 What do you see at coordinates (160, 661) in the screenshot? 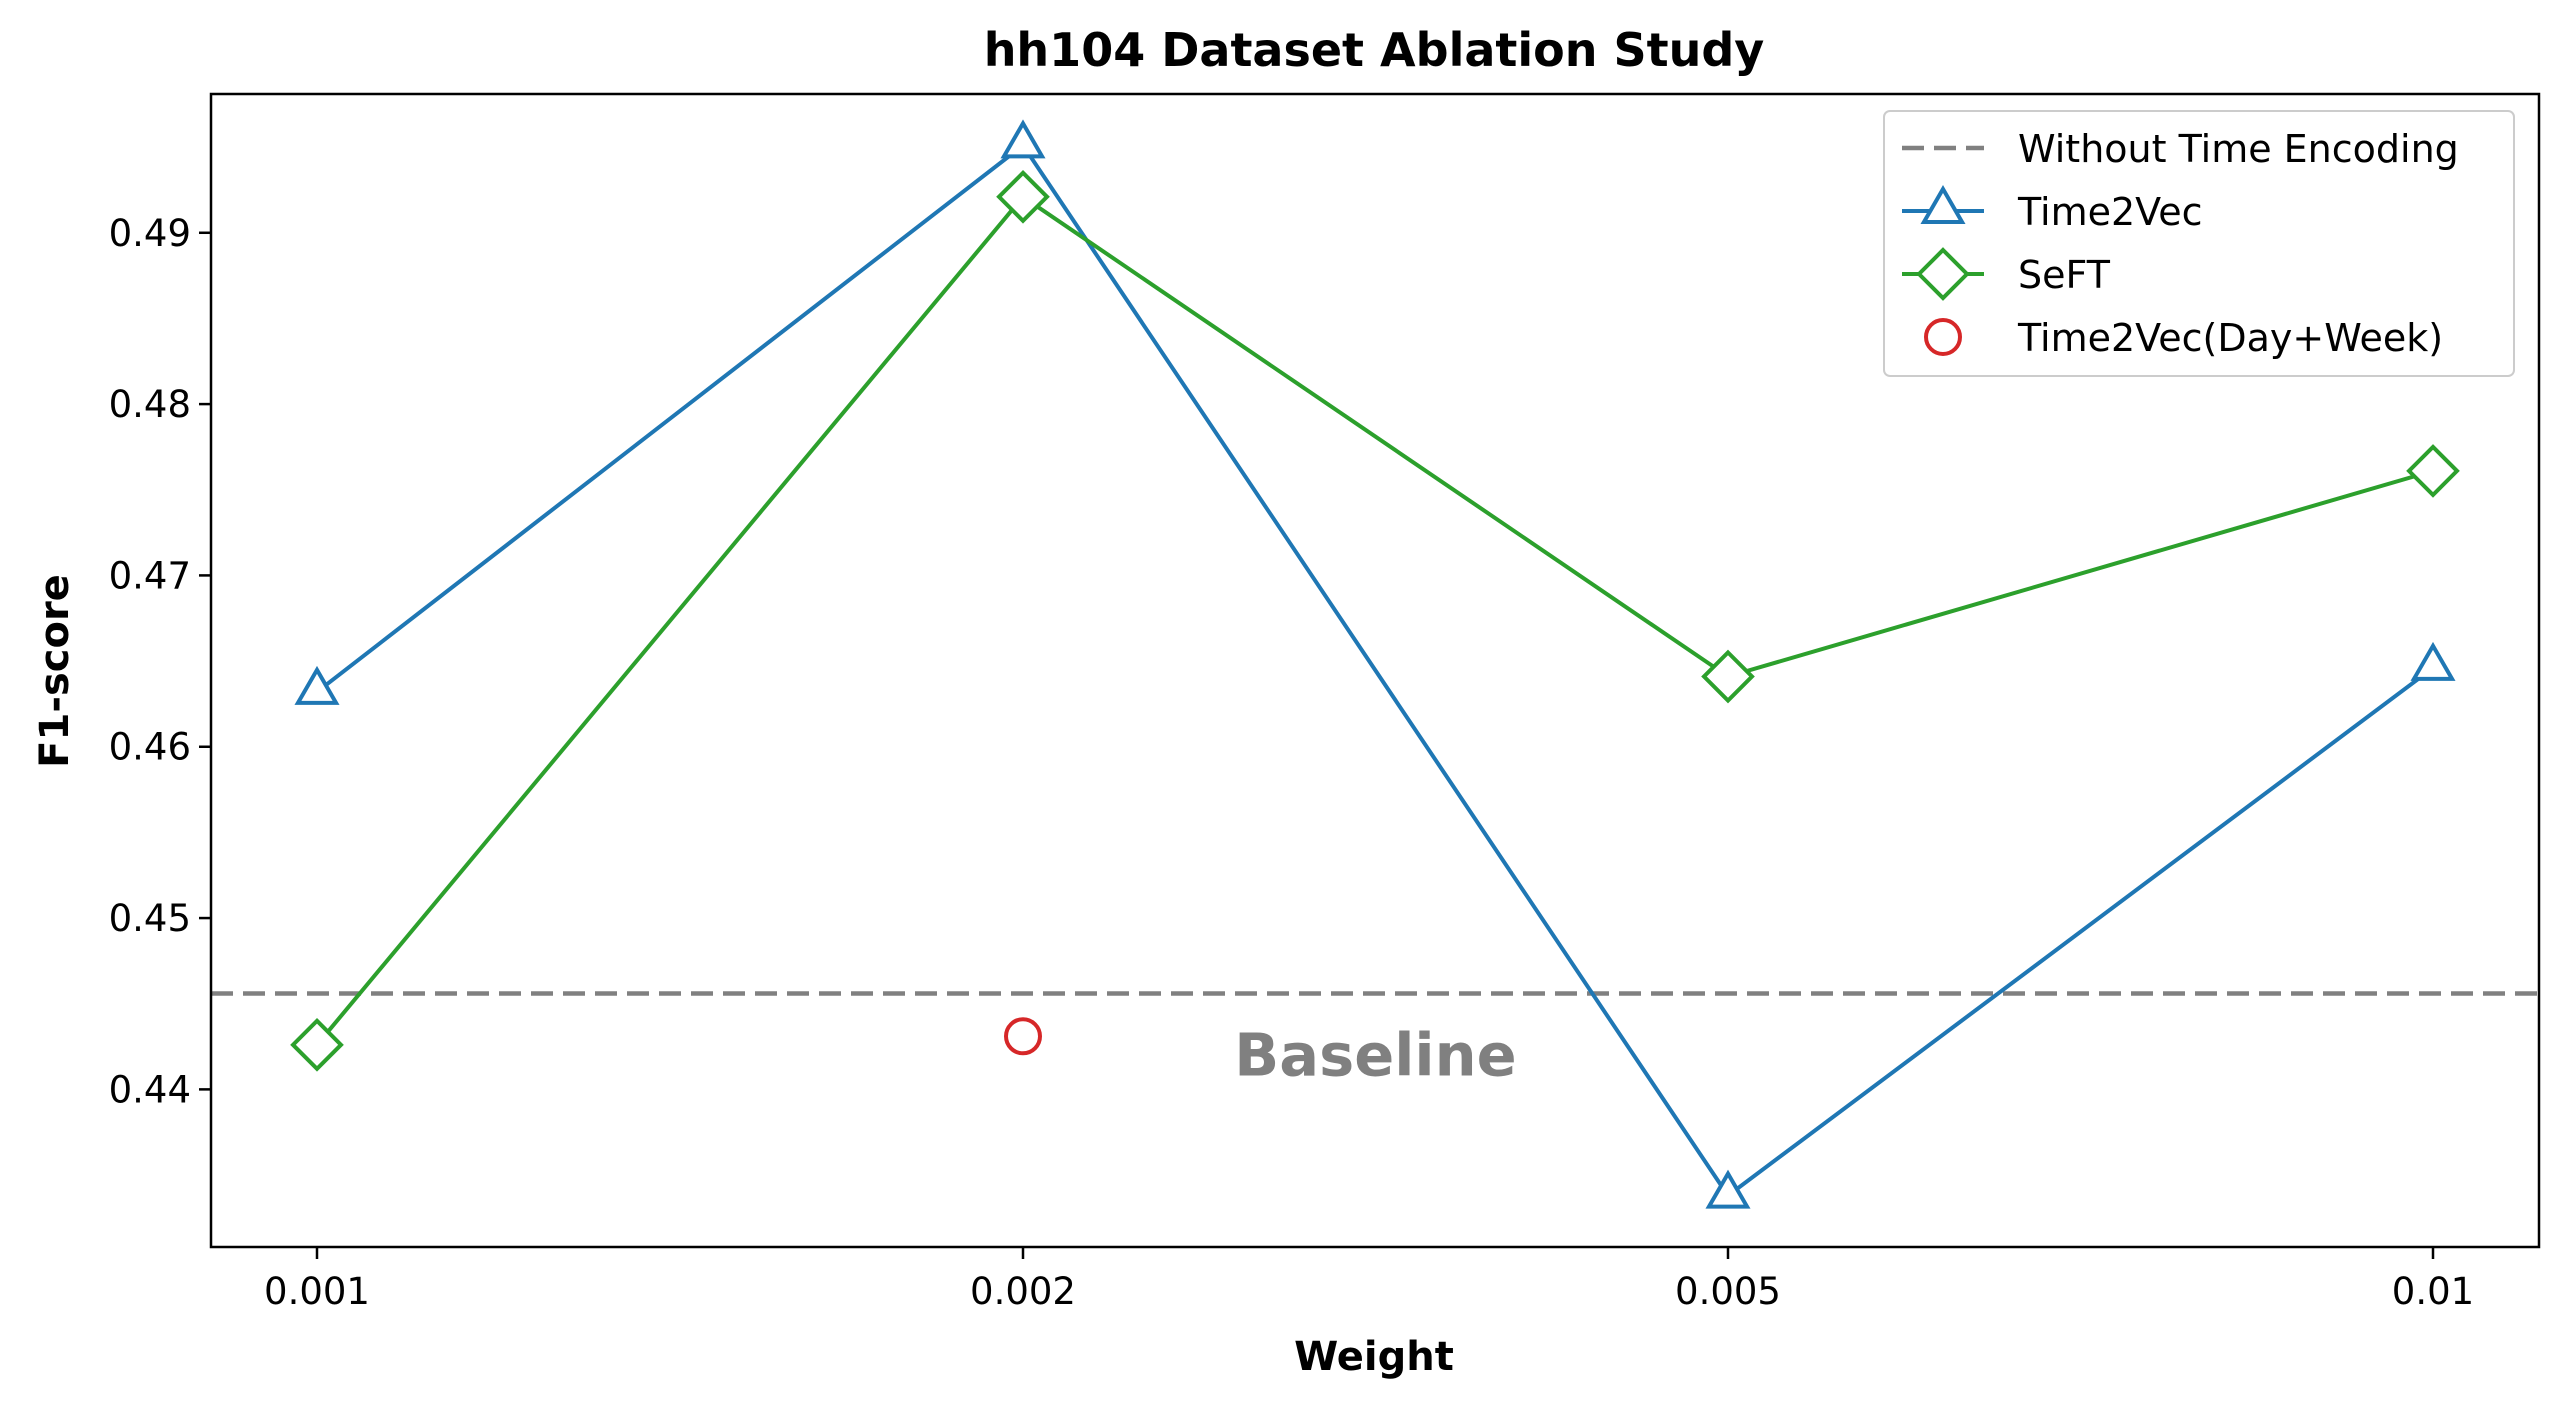
I see `y-axis: 0.44 0.45 0.46 0.47 0.48 0.49` at bounding box center [160, 661].